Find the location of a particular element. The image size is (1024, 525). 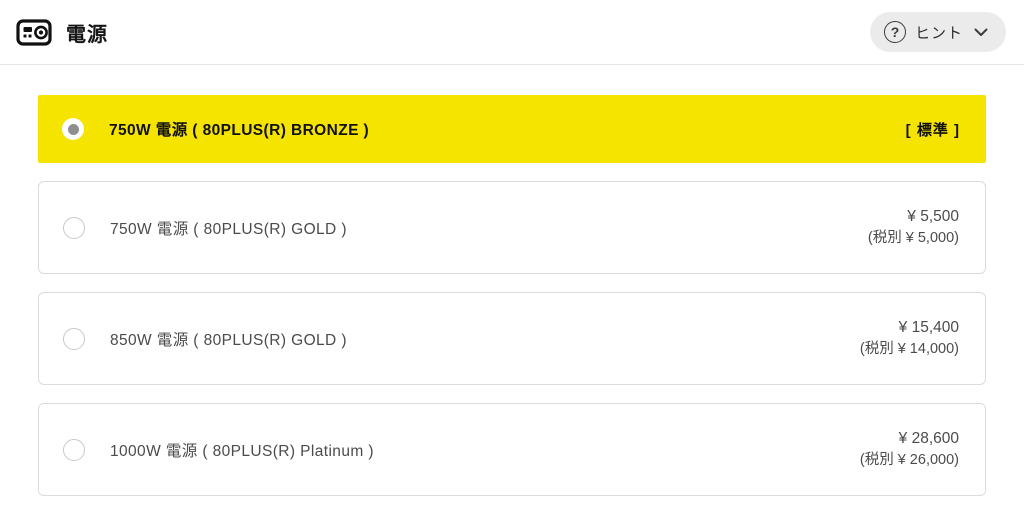

standard-badge: [ 標準 ] is located at coordinates (932, 130).